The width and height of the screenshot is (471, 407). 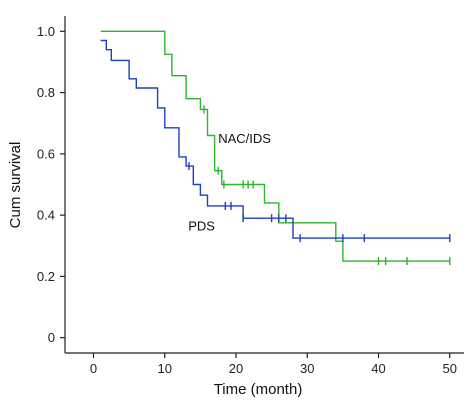 I want to click on x-tick-label: 10, so click(x=165, y=368).